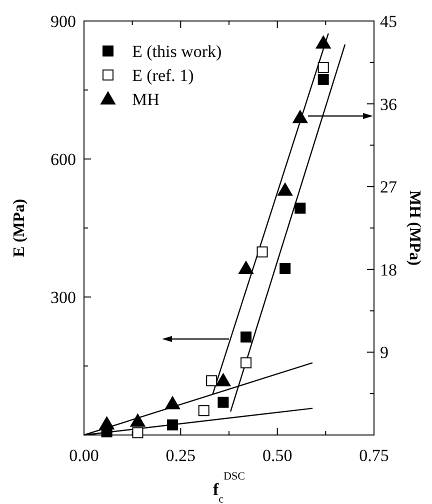 This screenshot has height=504, width=432. Describe the element at coordinates (414, 228) in the screenshot. I see `y2-axis-title: MH (MPa)` at that location.